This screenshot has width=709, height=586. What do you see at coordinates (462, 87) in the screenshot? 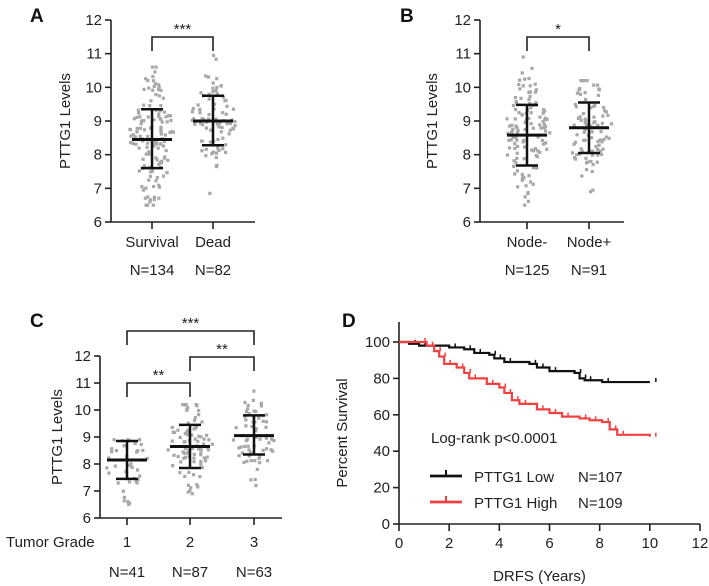
I see `y-tick-label: 10` at bounding box center [462, 87].